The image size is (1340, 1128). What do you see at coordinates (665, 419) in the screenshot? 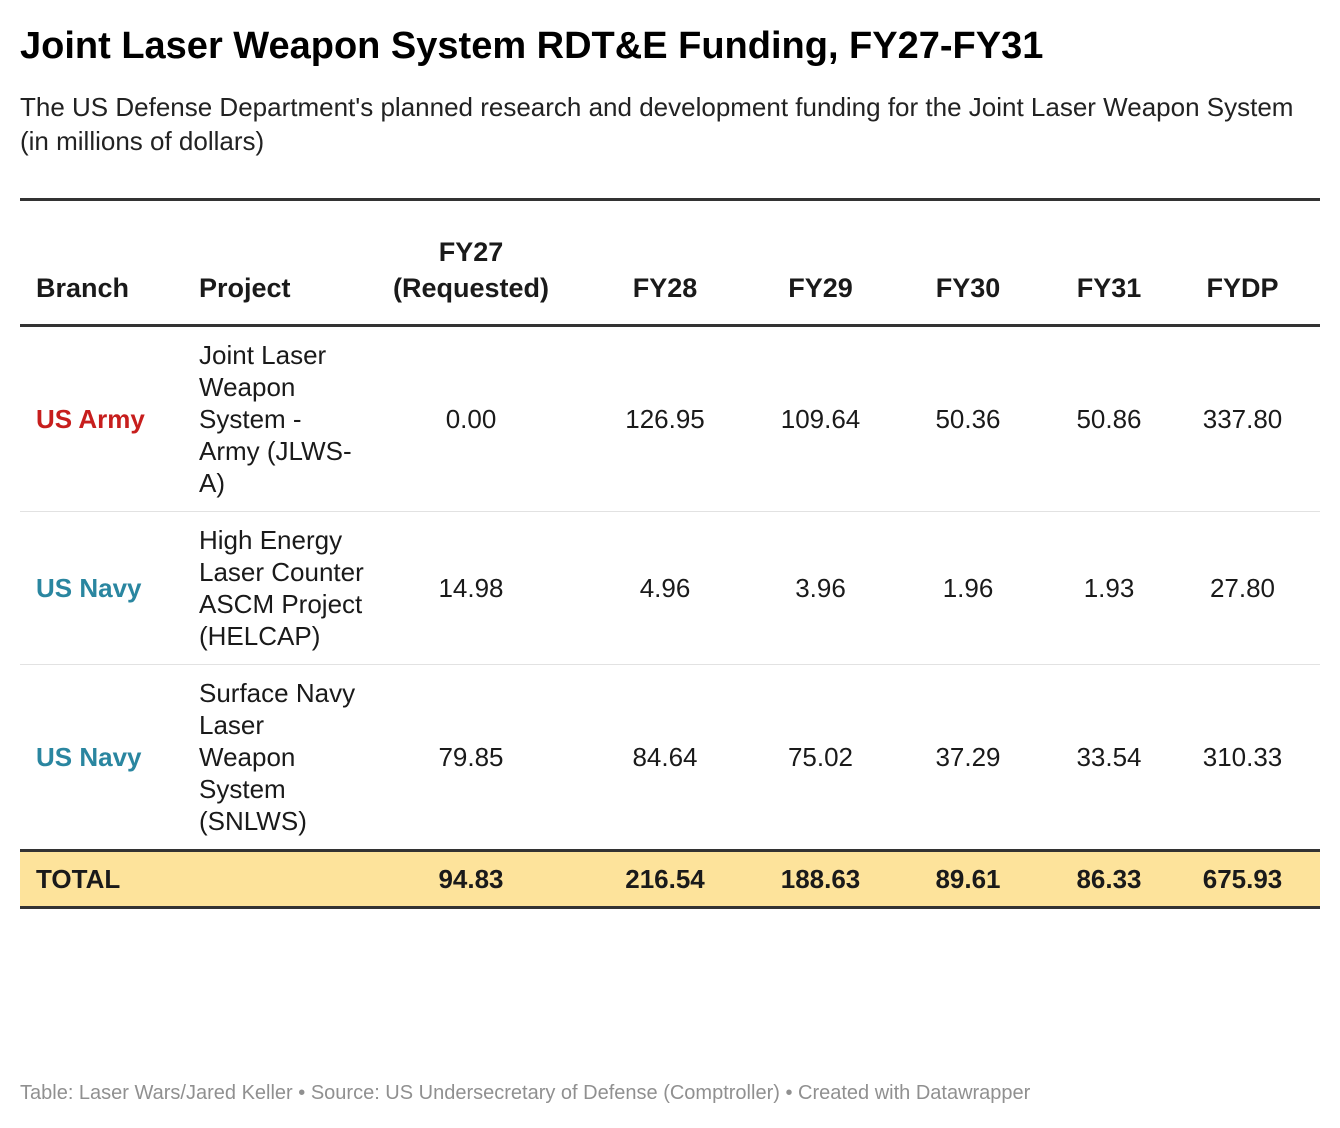
I see `value-cell-fy28: 126.95` at bounding box center [665, 419].